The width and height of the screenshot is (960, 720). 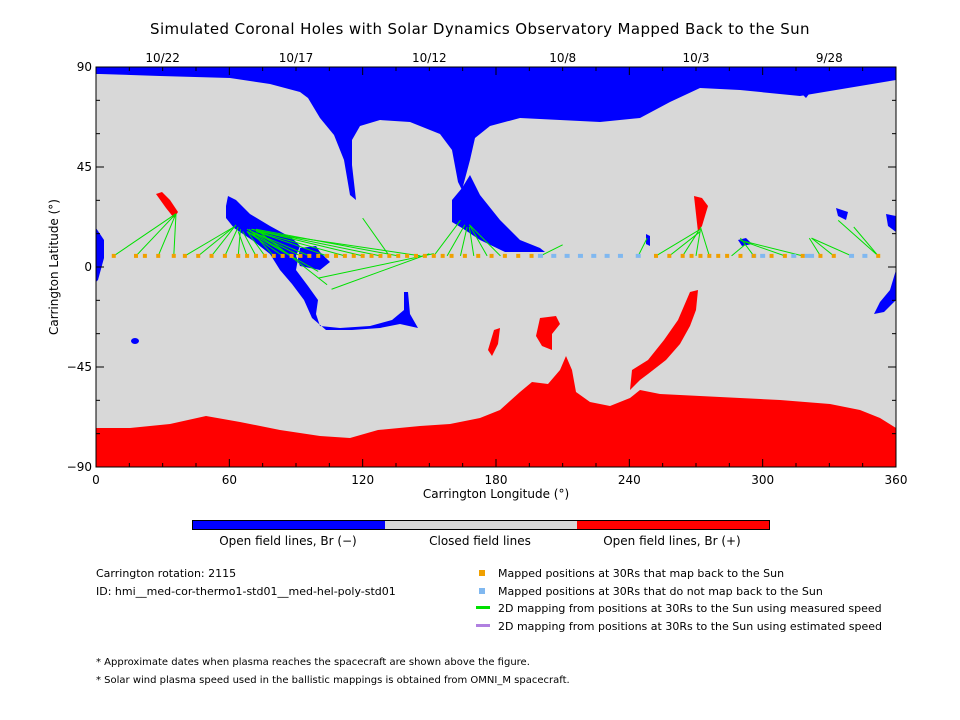 I want to click on mapping-lines, so click(x=496, y=251).